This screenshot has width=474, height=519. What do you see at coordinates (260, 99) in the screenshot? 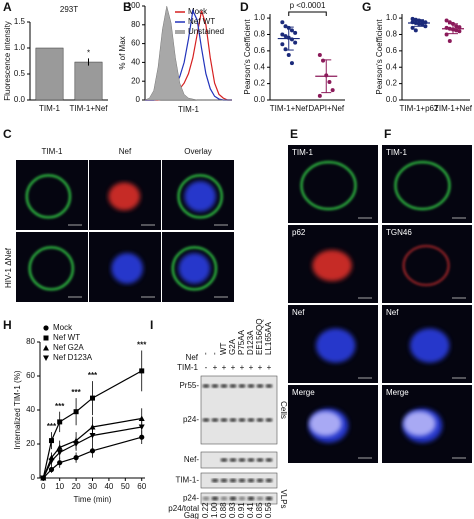
I see `y-tick-label: 0.0` at bounding box center [260, 99].